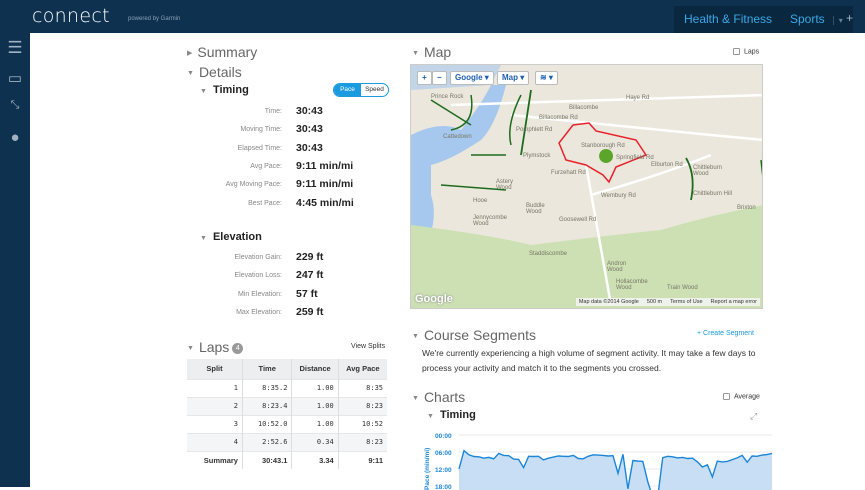 The width and height of the screenshot is (865, 490). I want to click on stat-row: Moving Time:30:43, so click(290, 130).